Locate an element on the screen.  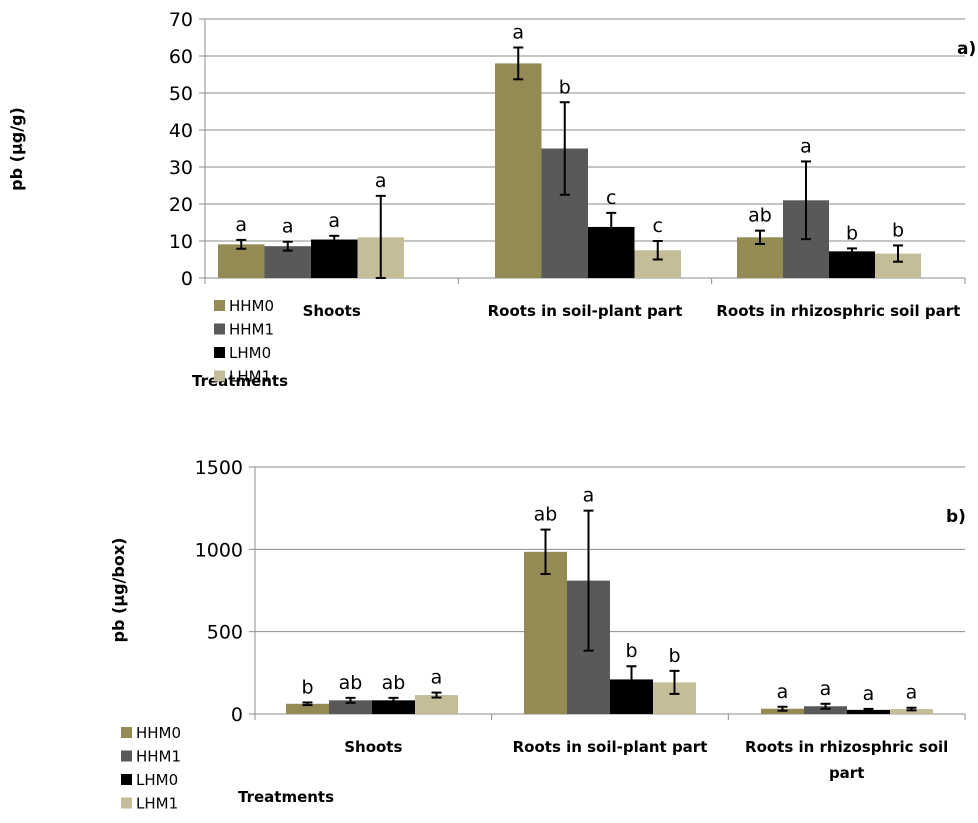
category-label: Roots in rhizosphric soil part is located at coordinates (838, 311).